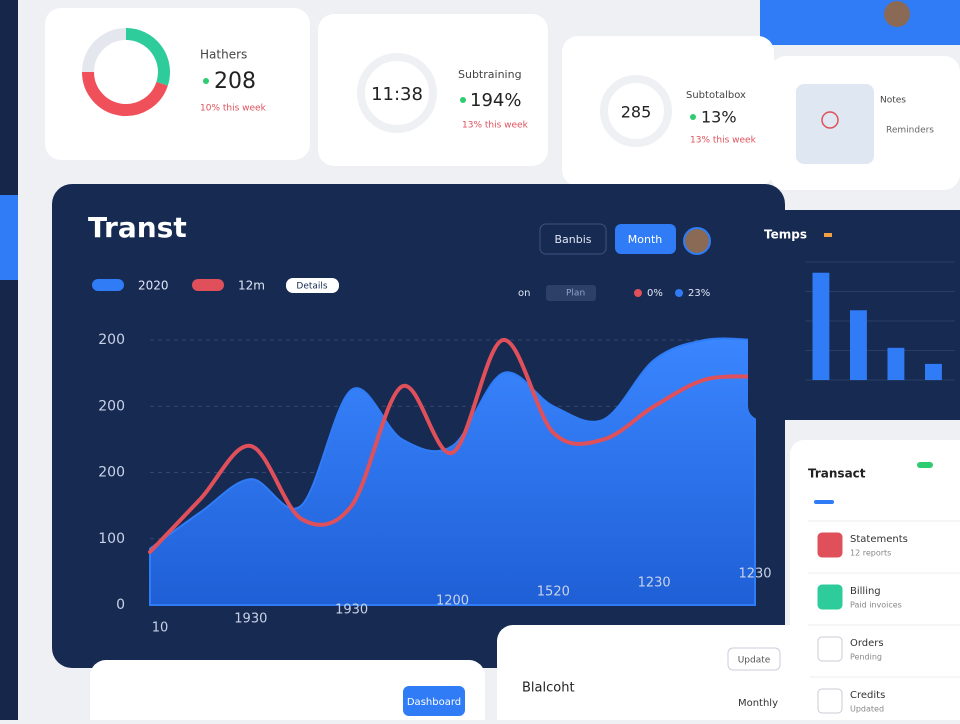  I want to click on progress, so click(824, 502).